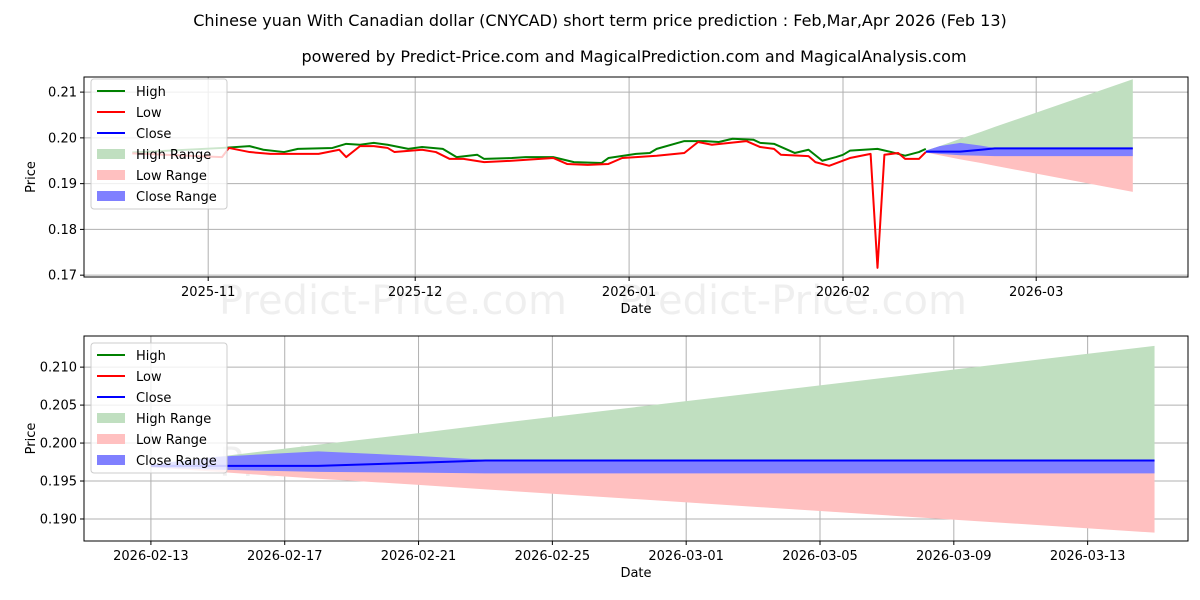 This screenshot has height=600, width=1200. Describe the element at coordinates (208, 292) in the screenshot. I see `x-tick-label: 2025-11` at that location.